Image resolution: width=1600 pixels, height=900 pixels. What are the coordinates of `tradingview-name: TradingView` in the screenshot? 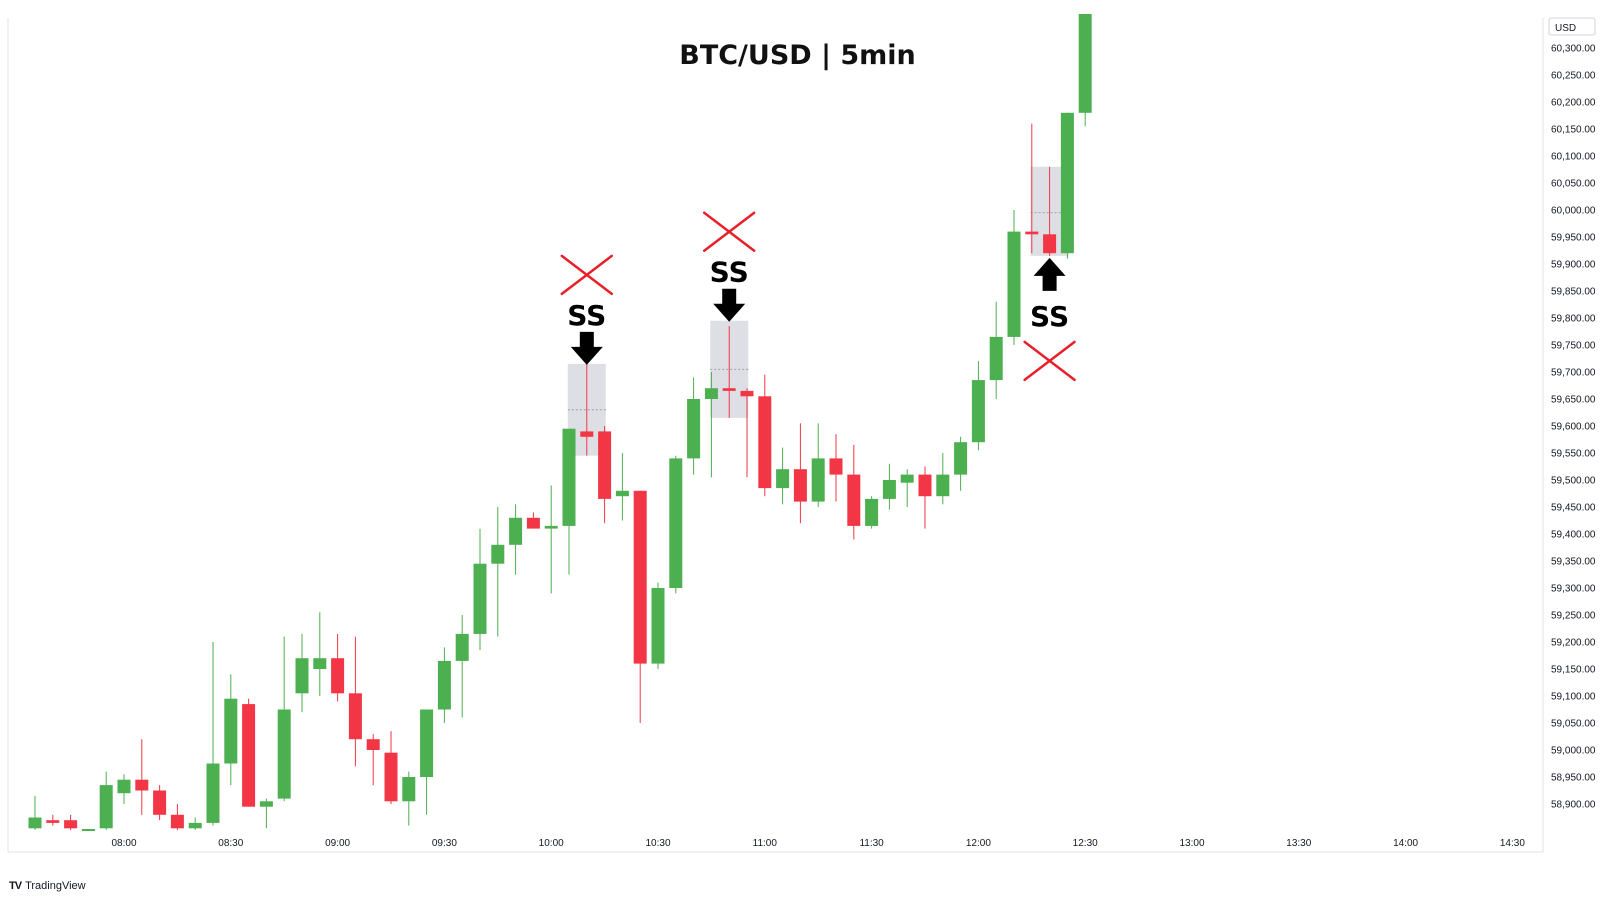 It's located at (55, 886).